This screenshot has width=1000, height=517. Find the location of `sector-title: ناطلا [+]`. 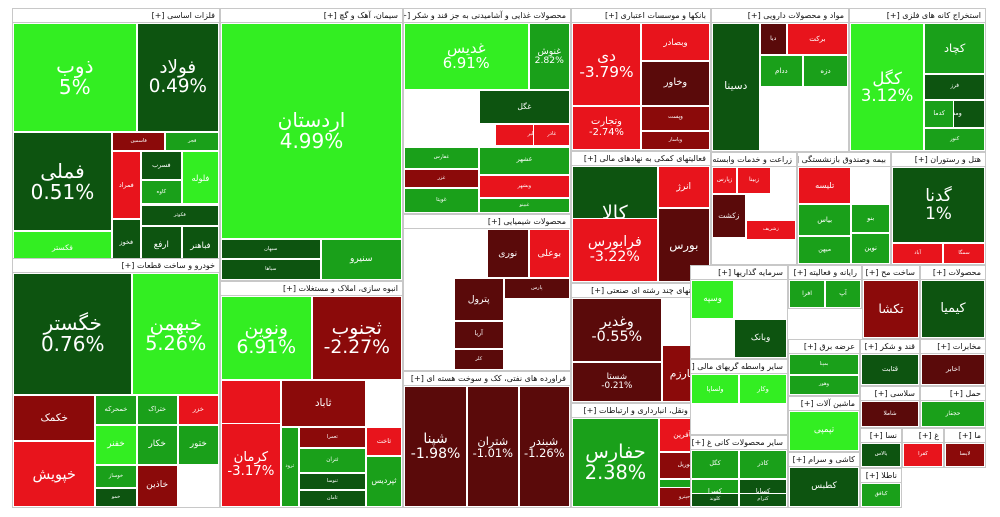

sector-title: ناطلا [+] is located at coordinates (881, 476).